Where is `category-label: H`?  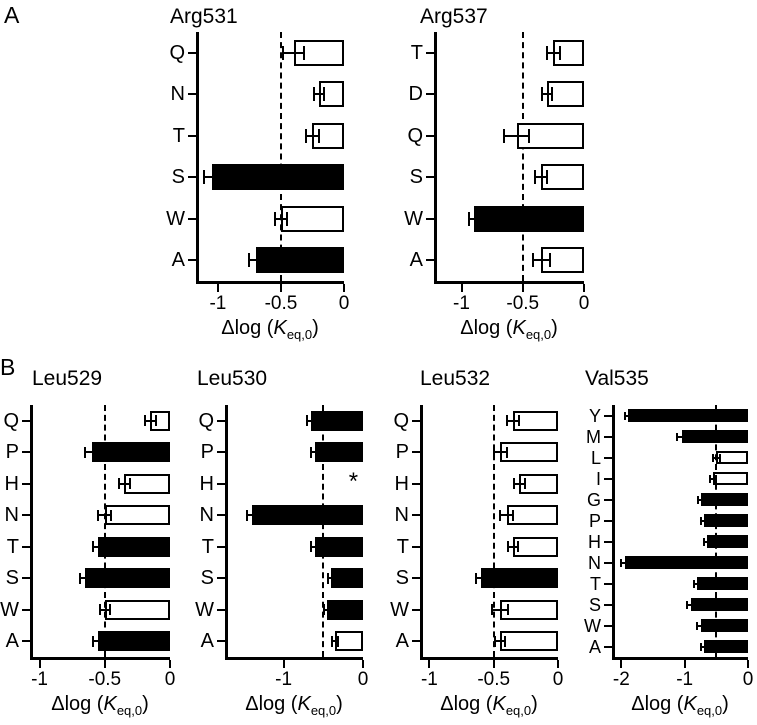 category-label: H is located at coordinates (594, 541).